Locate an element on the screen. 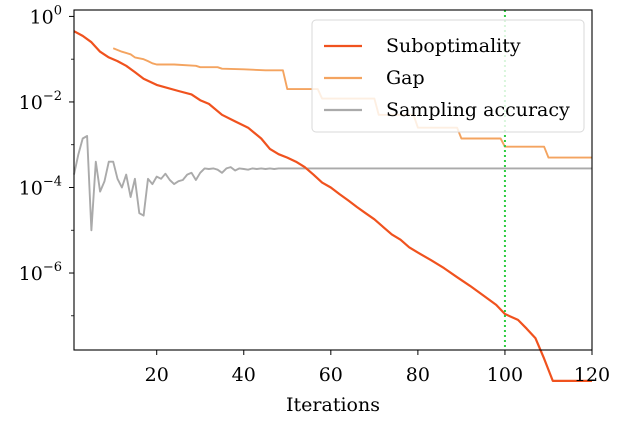  x-tick-label: 100 is located at coordinates (505, 375).